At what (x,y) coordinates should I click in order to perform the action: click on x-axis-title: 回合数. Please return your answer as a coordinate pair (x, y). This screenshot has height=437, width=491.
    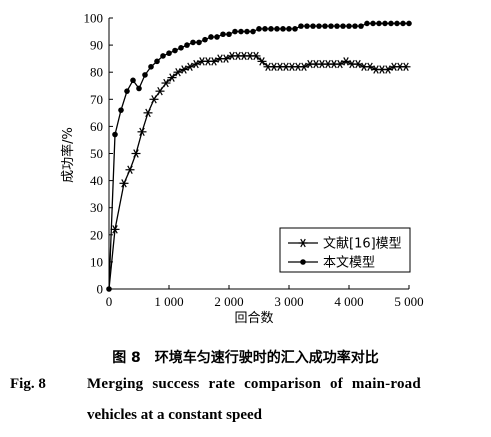
    Looking at the image, I should click on (253, 318).